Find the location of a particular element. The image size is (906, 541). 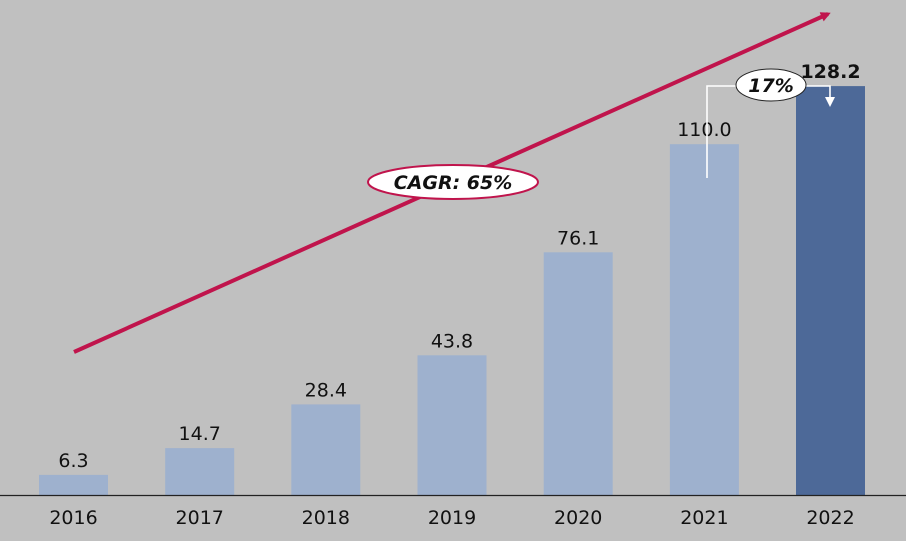

value-label-2022: 128.2 is located at coordinates (830, 72).